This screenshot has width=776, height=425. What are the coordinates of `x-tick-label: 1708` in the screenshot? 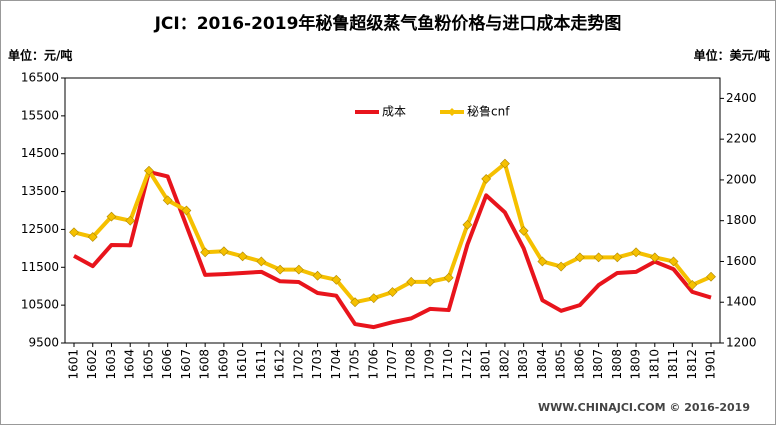 It's located at (411, 364).